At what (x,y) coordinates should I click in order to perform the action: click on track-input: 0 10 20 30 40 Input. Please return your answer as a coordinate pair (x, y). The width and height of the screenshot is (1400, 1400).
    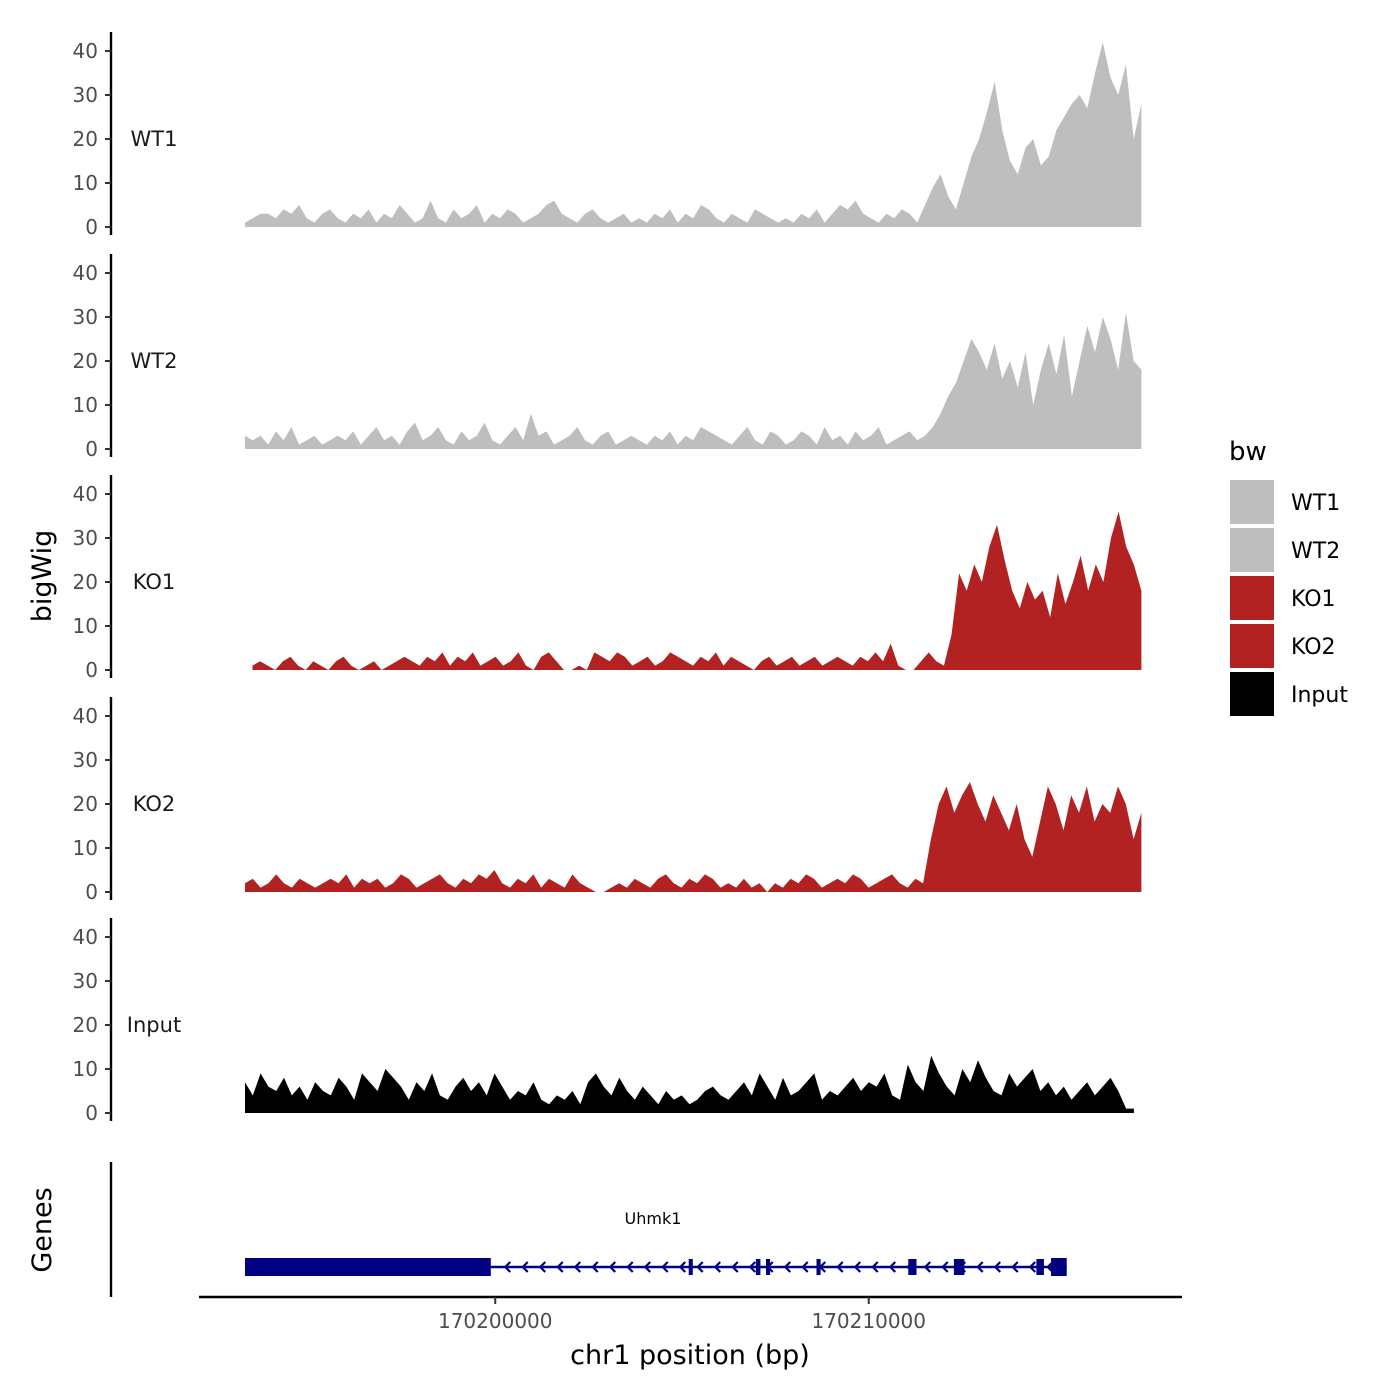
    Looking at the image, I should click on (603, 1021).